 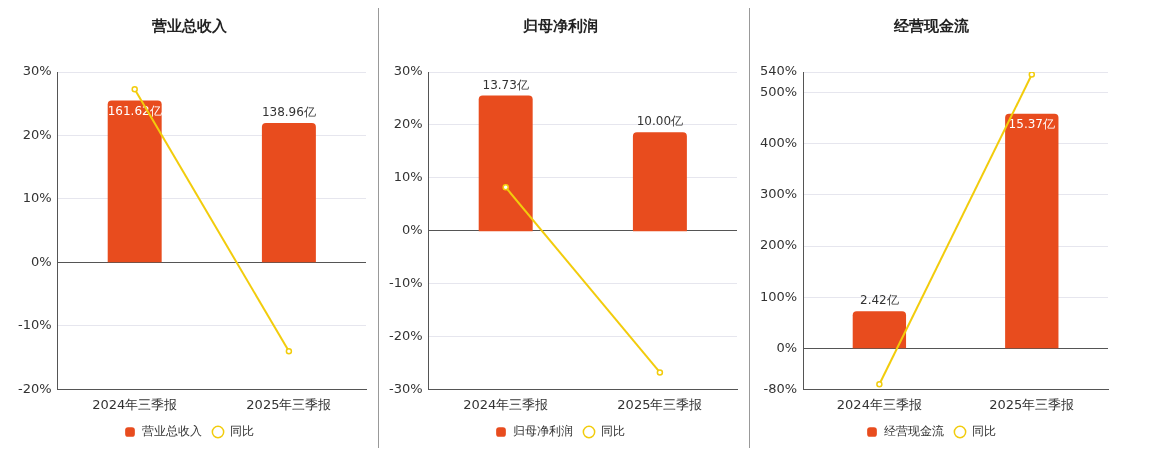 What do you see at coordinates (778, 71) in the screenshot?
I see `y-tick-label: 540%` at bounding box center [778, 71].